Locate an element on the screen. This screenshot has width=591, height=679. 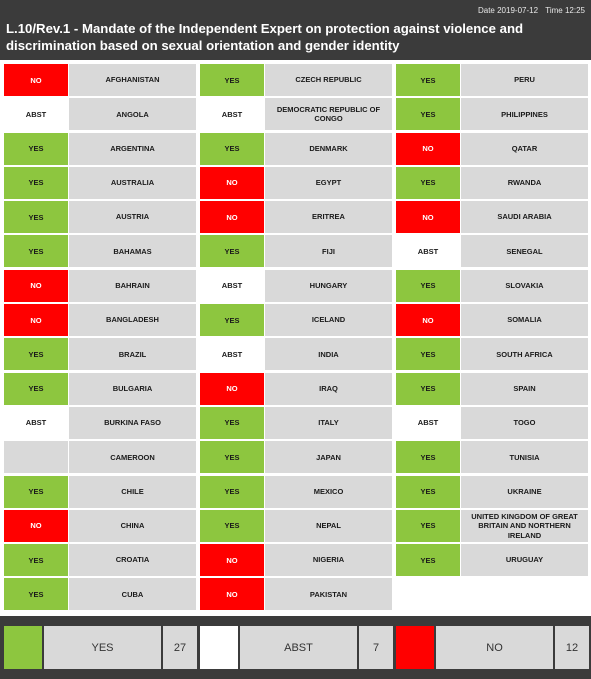
country-name: SOMALIA is located at coordinates (524, 320).